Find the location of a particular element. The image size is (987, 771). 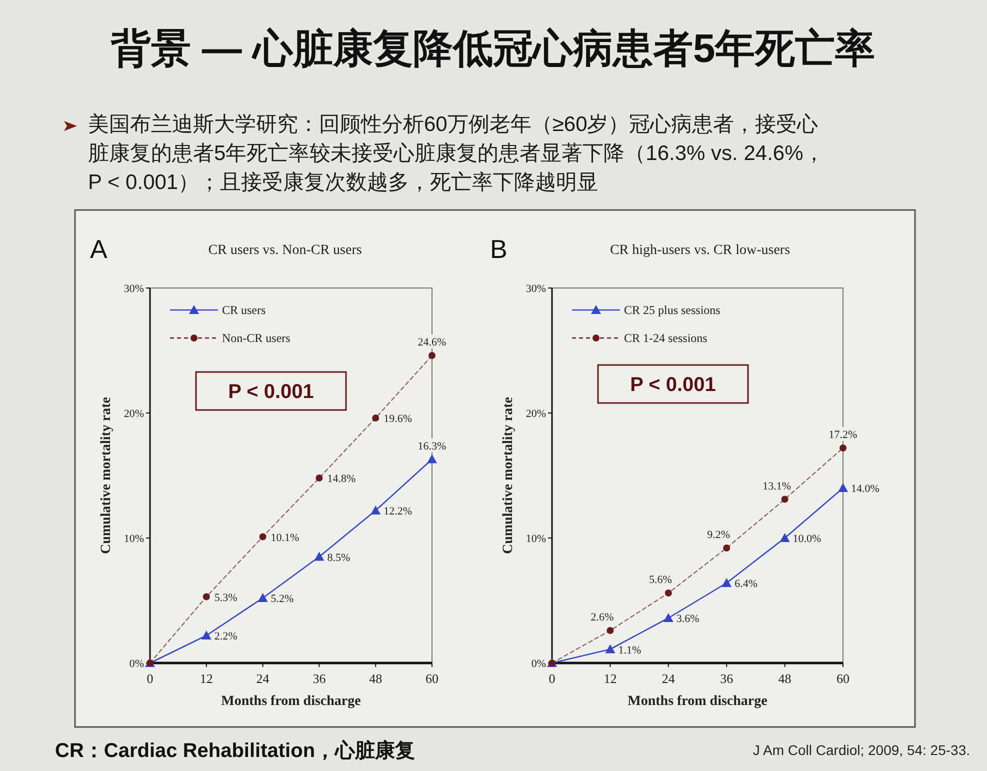

legend-label: CR users is located at coordinates (244, 310).